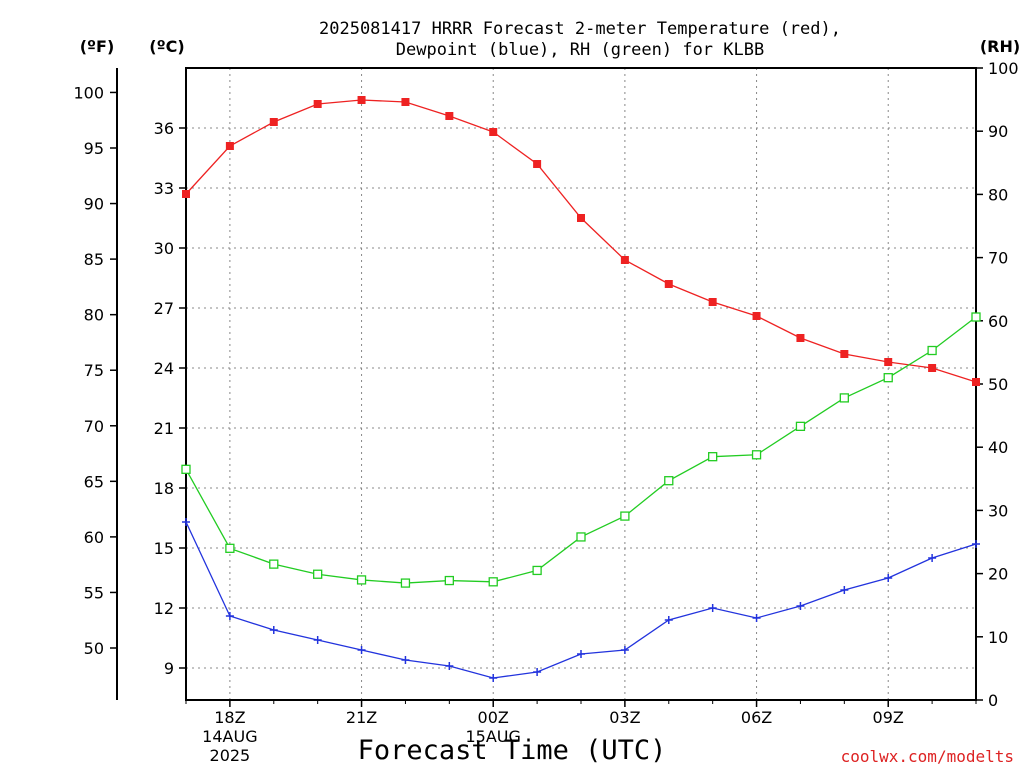  I want to click on rh-tick-label: 50, so click(998, 384).